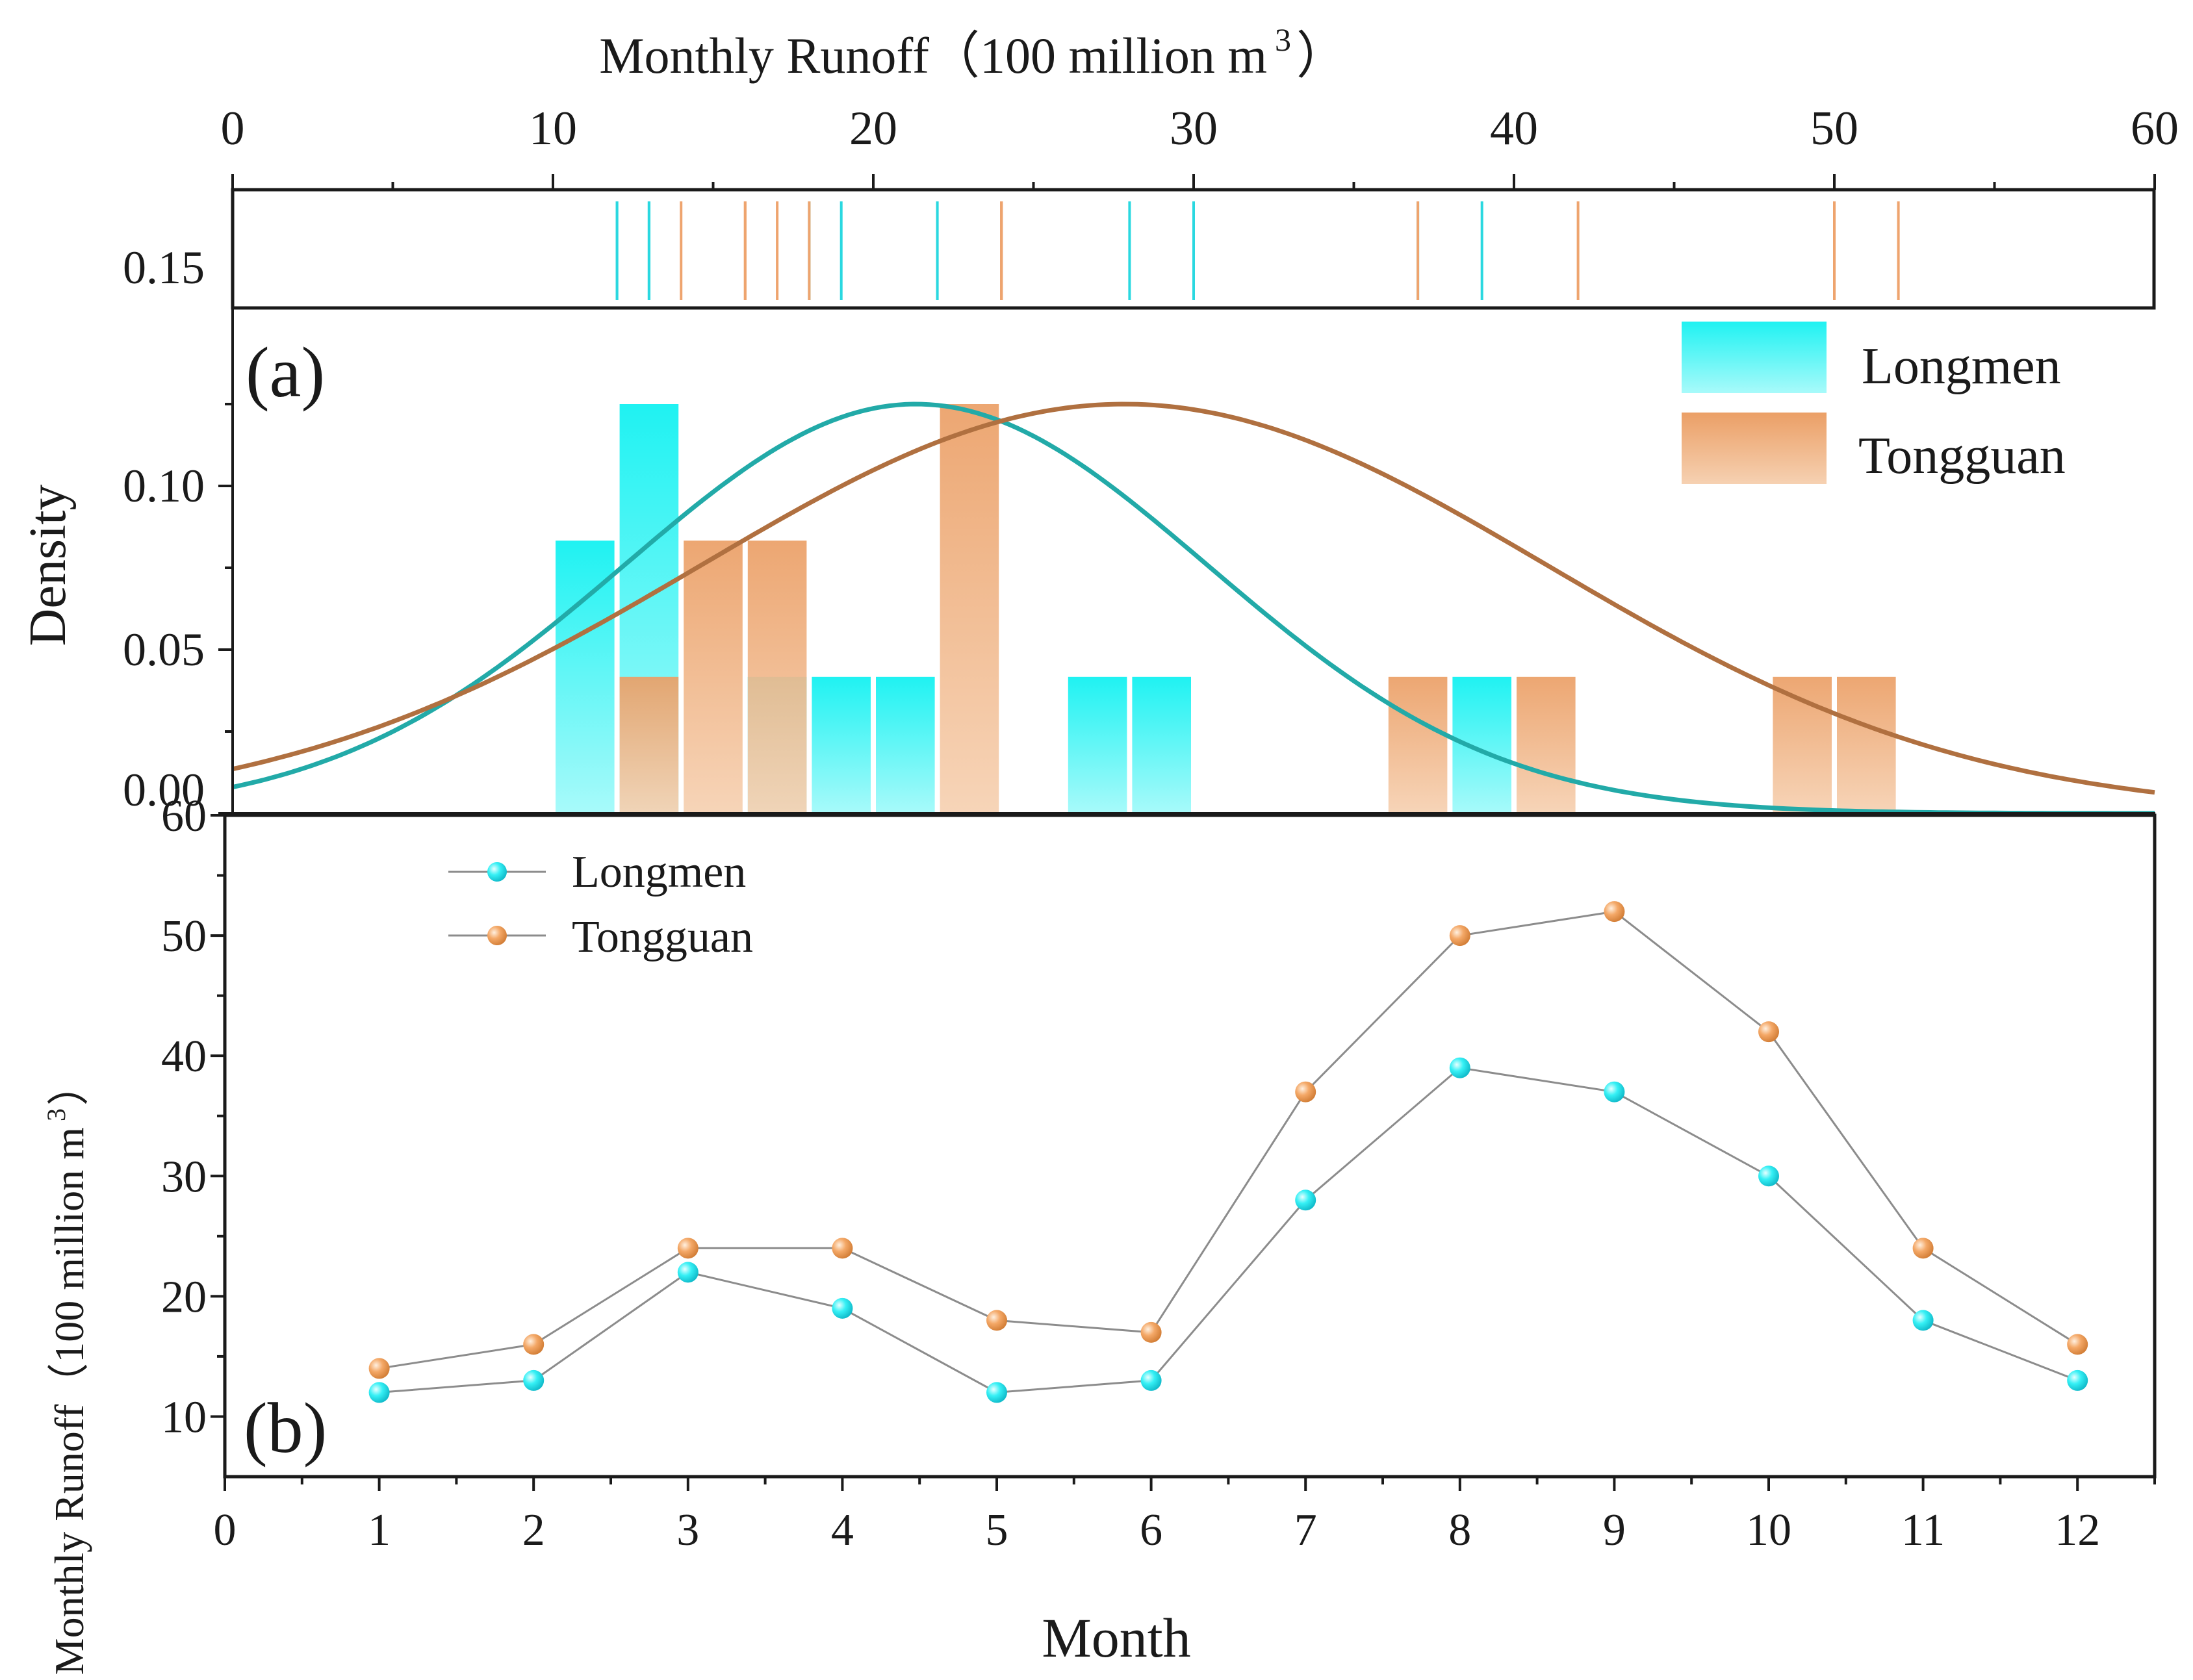  I want to click on line-x-tick-label: 8, so click(1459, 1530).